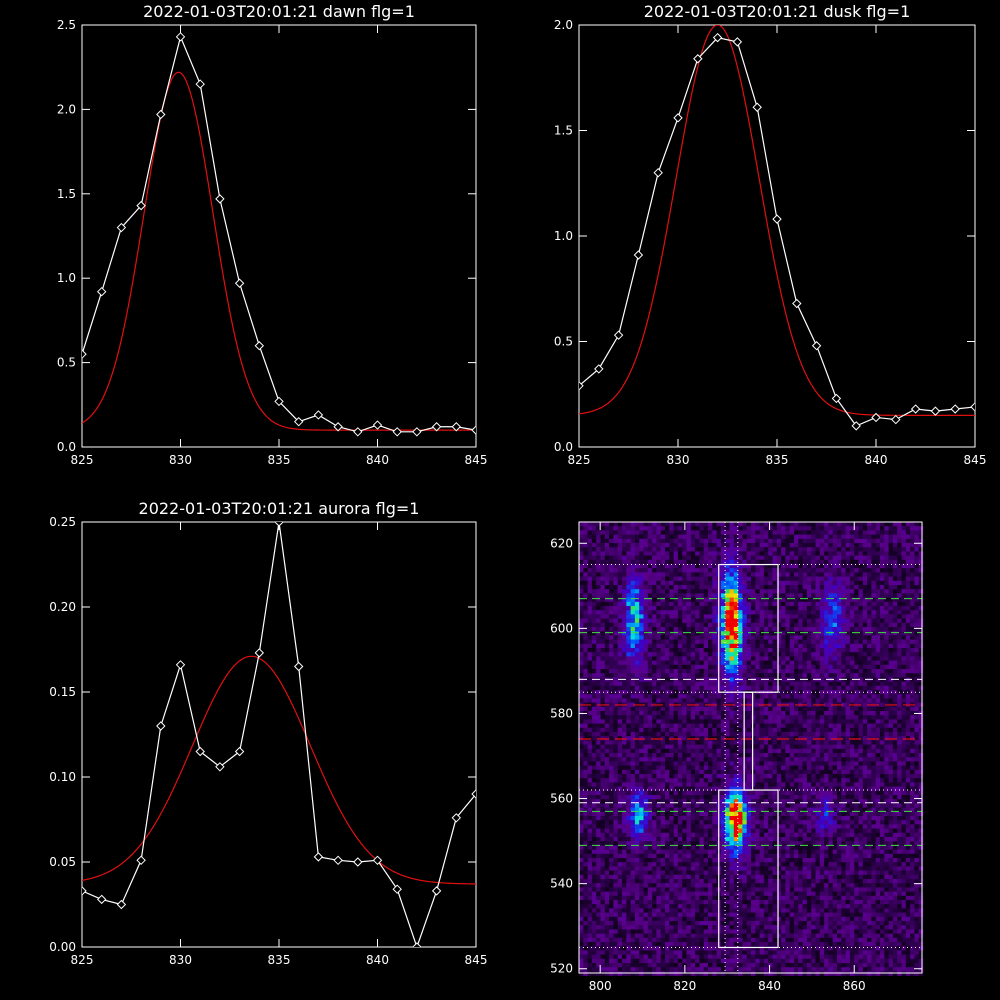 Image resolution: width=1000 pixels, height=1000 pixels. Describe the element at coordinates (62, 607) in the screenshot. I see `y-tick-label: 0.20` at that location.